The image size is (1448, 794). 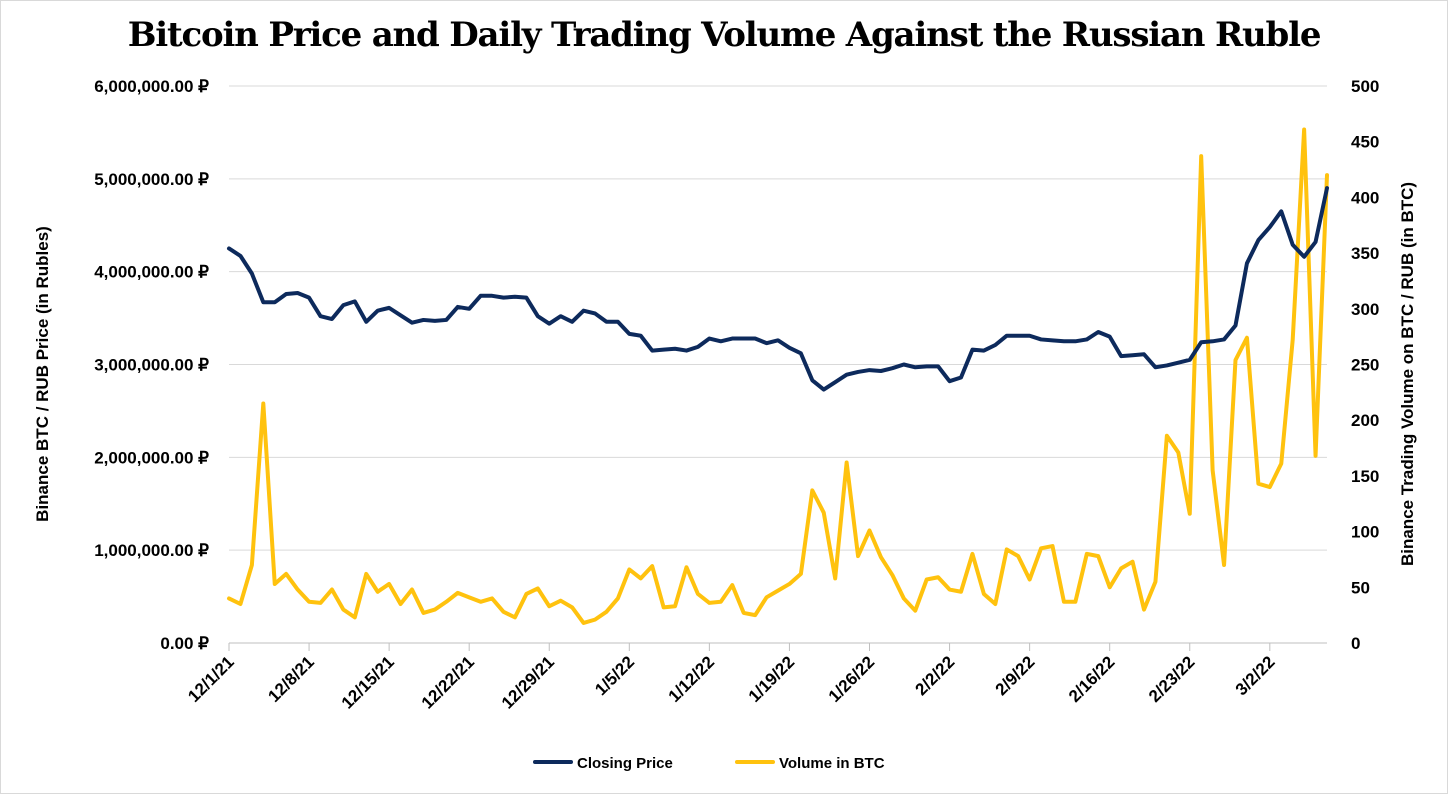 I want to click on y-left-tick-label: 0.00 ₽, so click(x=184, y=643).